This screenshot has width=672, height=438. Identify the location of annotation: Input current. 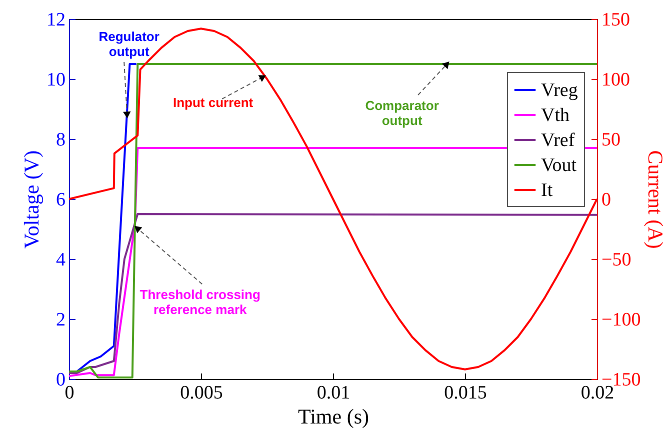
(213, 102).